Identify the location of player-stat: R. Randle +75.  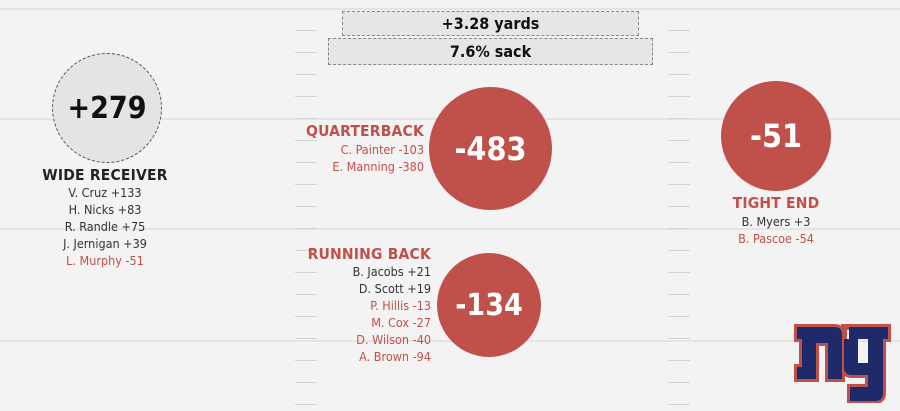
(105, 226).